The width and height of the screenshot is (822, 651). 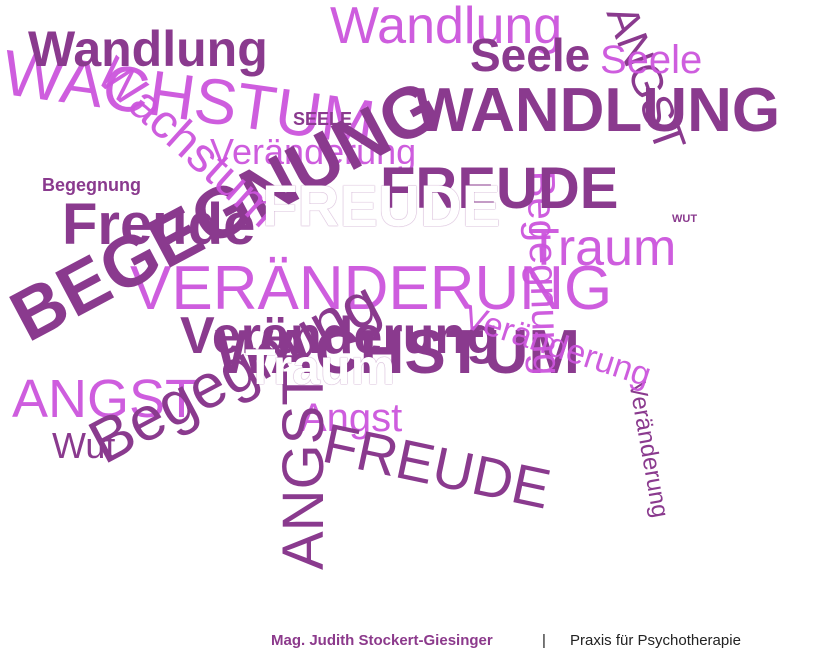 I want to click on cloud-word: WACHSTUM, so click(x=398, y=352).